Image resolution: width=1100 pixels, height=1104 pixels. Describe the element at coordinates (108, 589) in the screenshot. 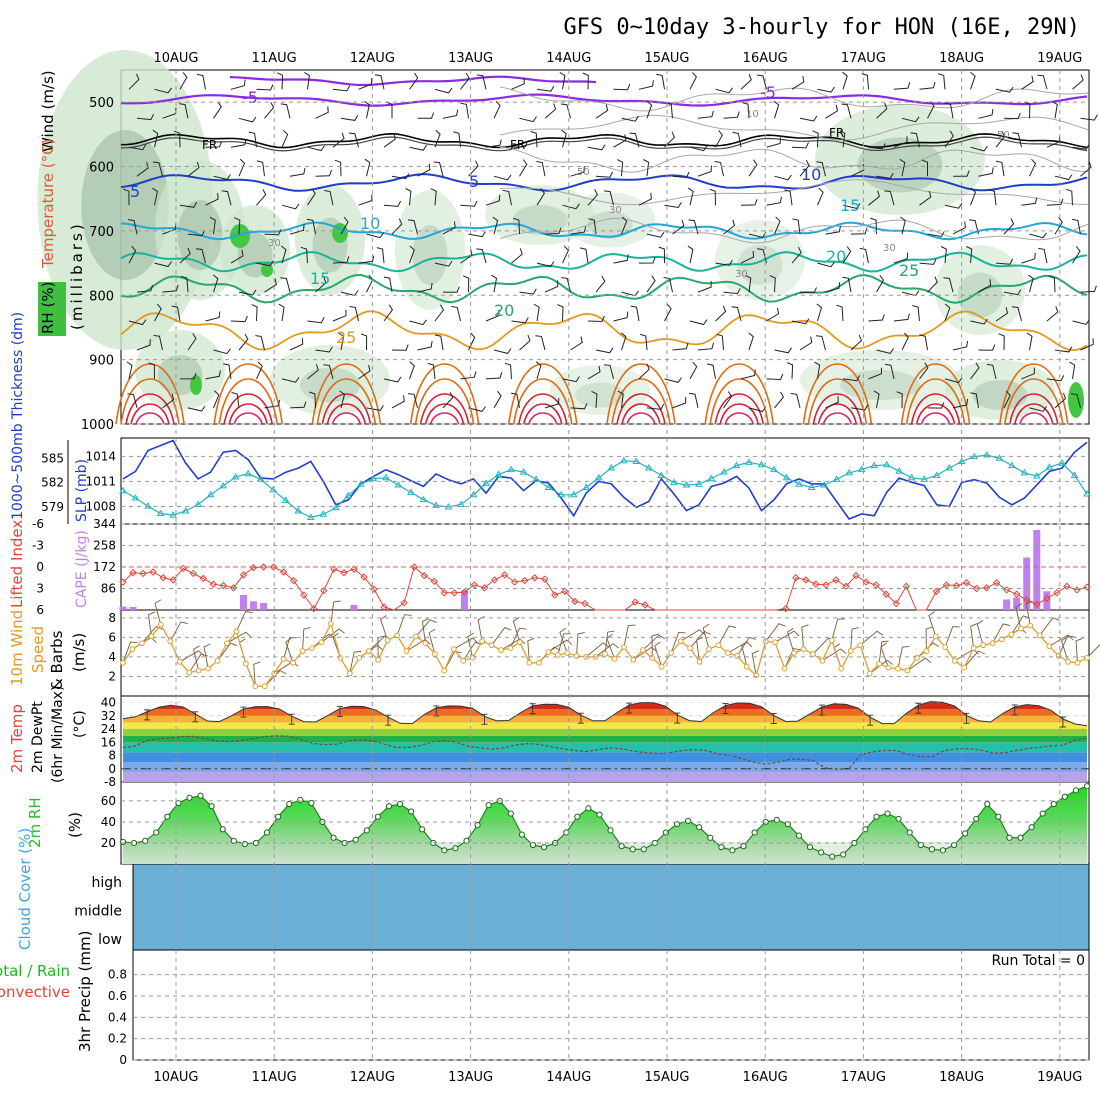

I see `cape-tick-label: 86` at that location.